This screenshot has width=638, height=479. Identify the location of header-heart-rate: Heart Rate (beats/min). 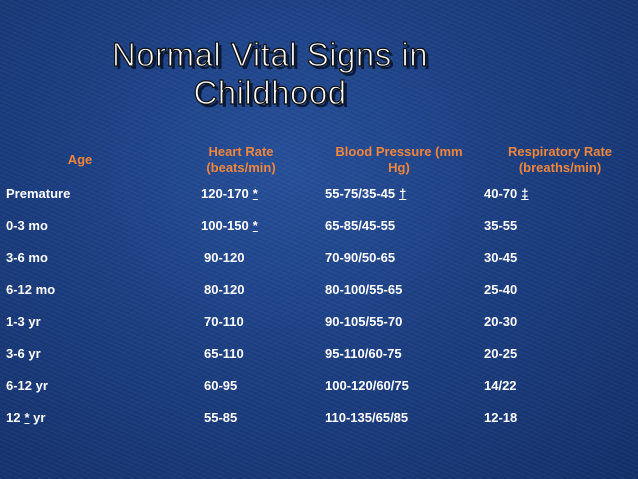
(241, 160).